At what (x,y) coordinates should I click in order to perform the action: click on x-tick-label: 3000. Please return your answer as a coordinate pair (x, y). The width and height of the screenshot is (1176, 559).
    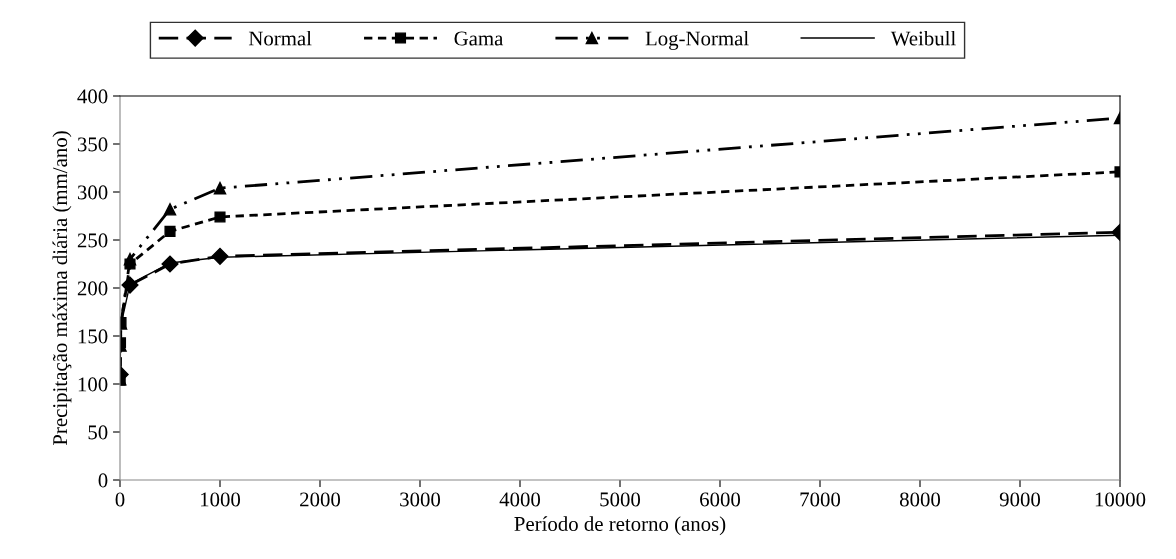
    Looking at the image, I should click on (420, 499).